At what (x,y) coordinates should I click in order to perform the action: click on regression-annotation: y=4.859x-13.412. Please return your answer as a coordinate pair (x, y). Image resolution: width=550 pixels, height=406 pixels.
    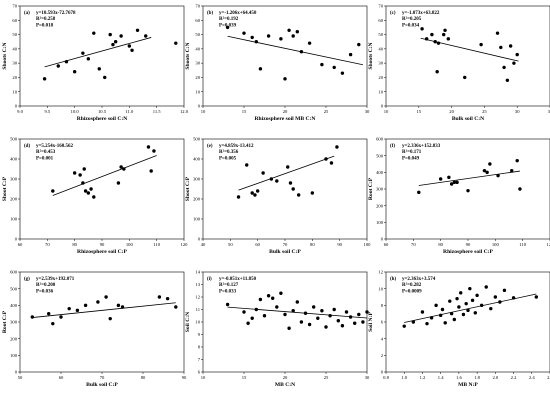
    Looking at the image, I should click on (236, 146).